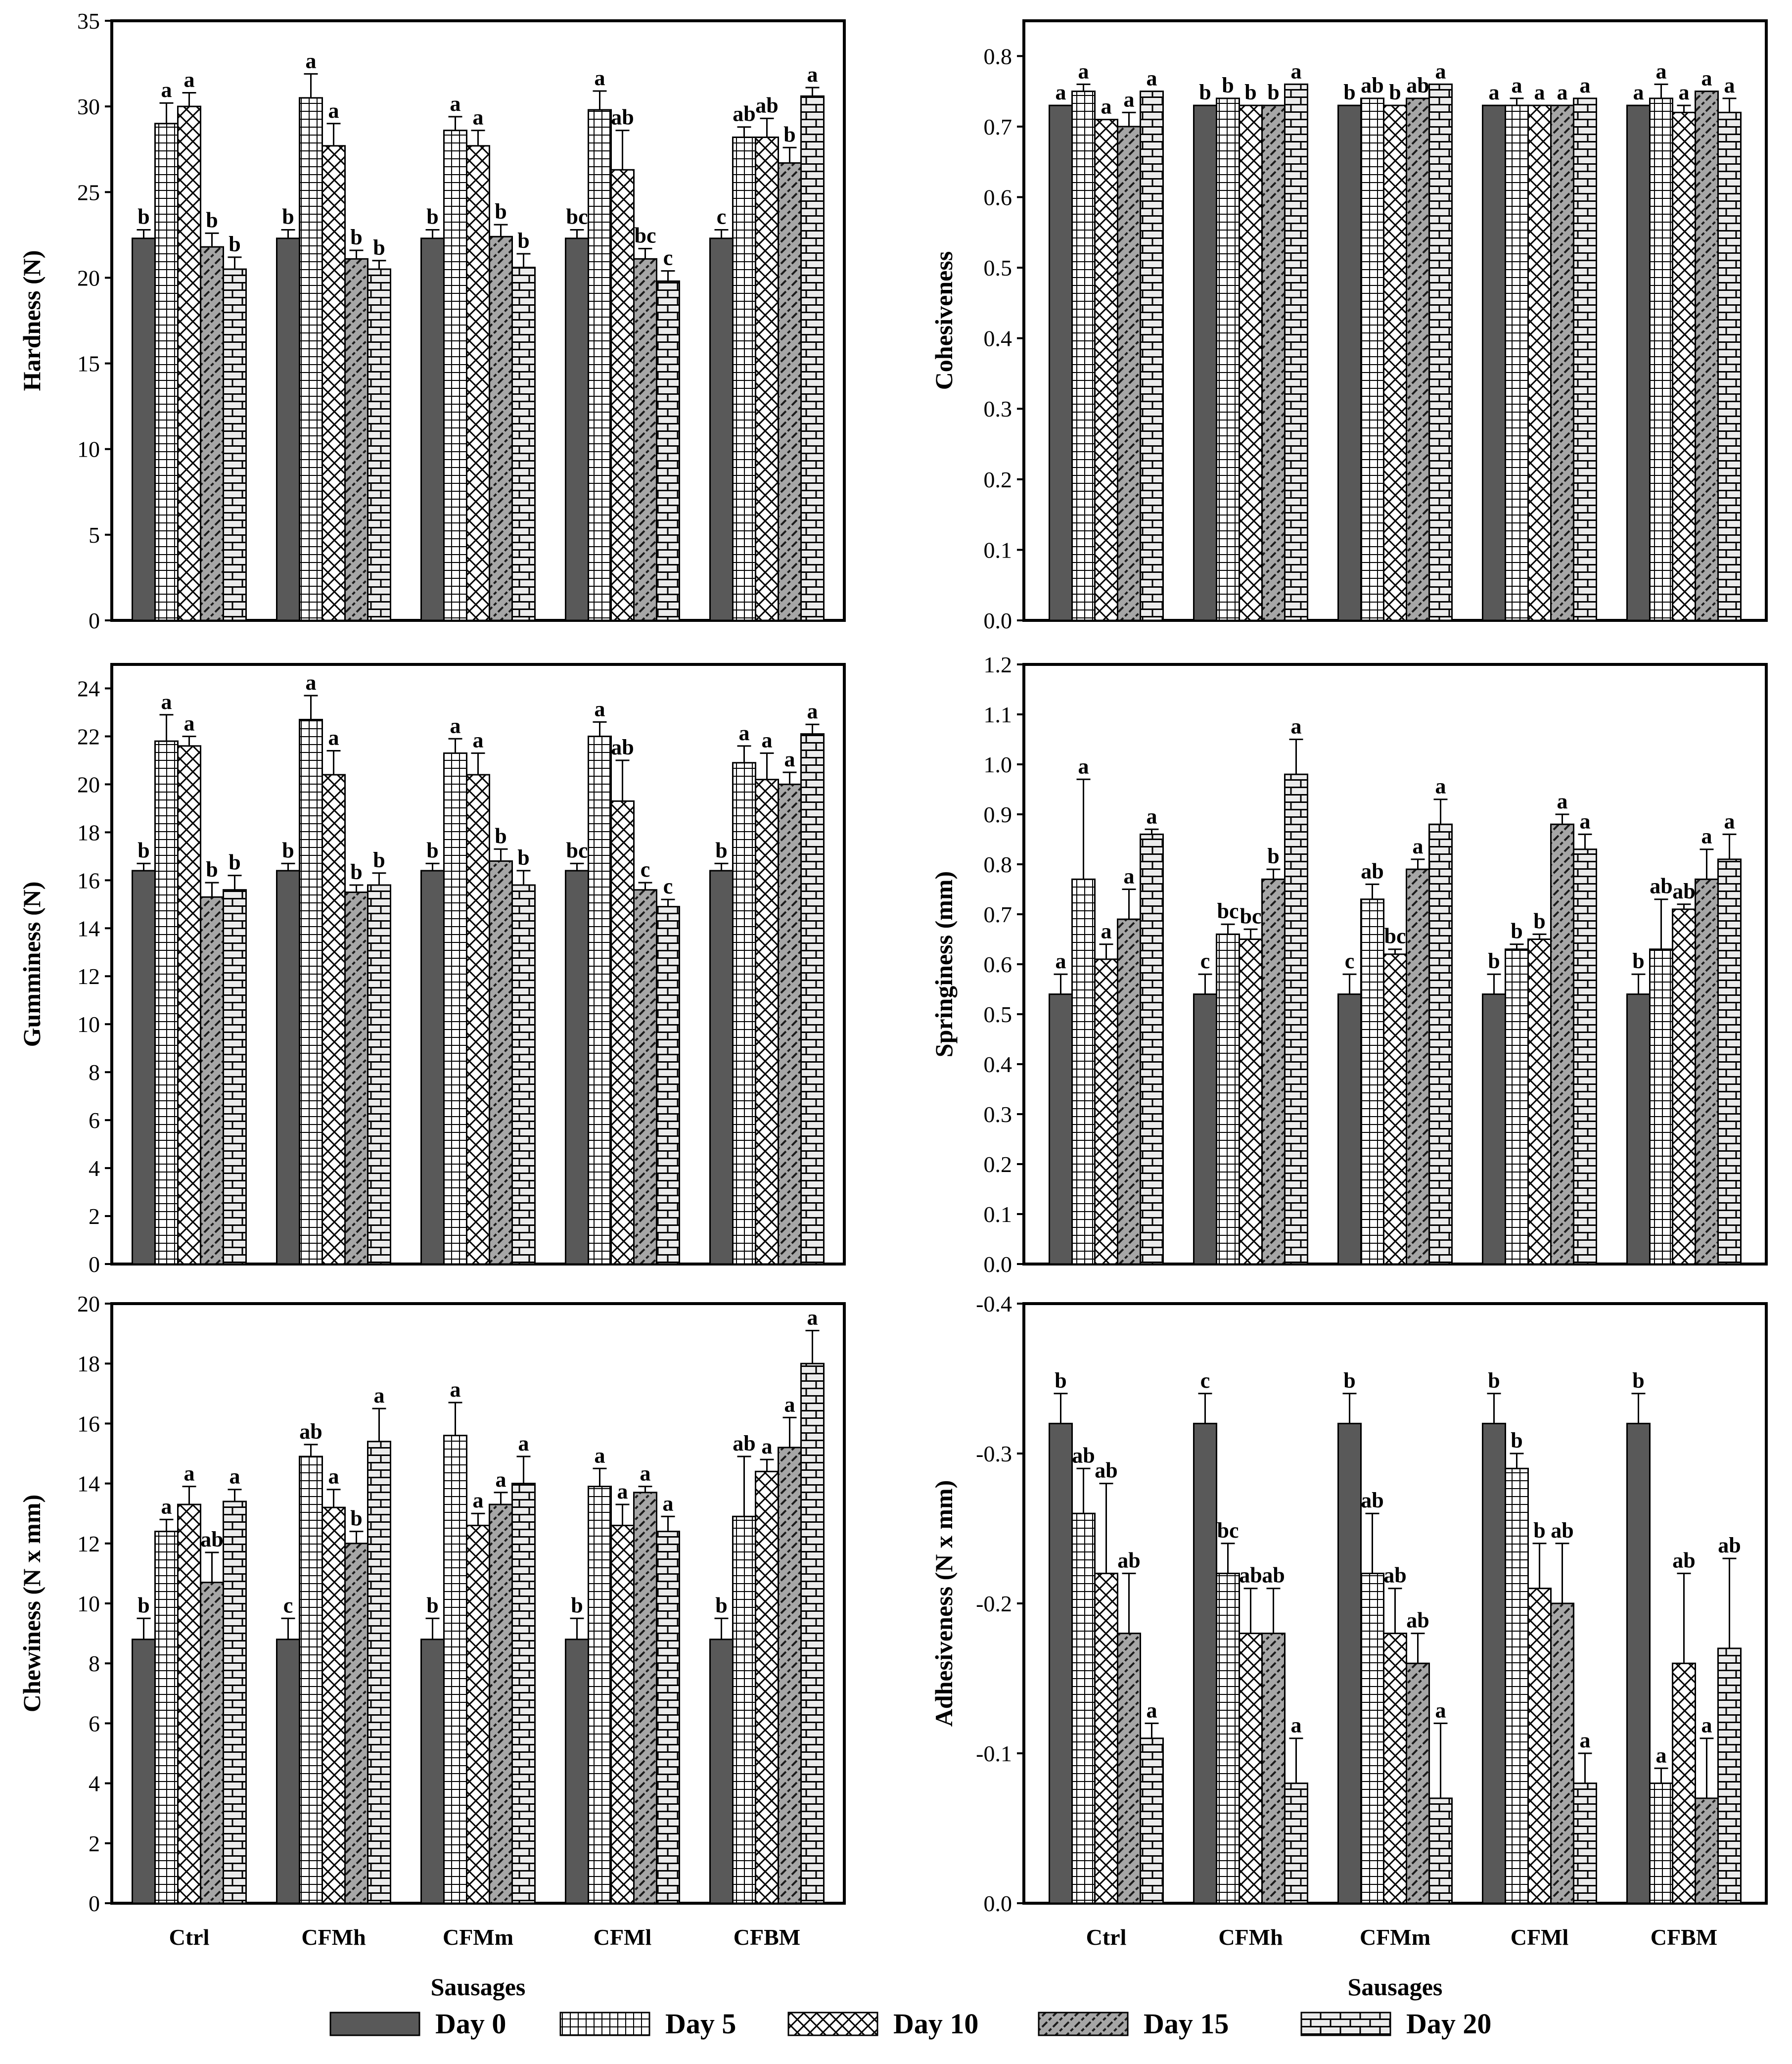 This screenshot has height=2064, width=1792. I want to click on chewiness-ytick-label: 16, so click(88, 1423).